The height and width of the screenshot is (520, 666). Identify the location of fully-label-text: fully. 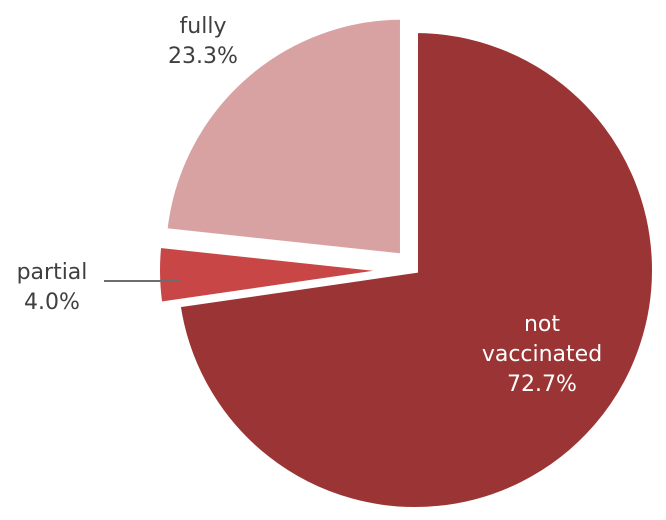
(203, 26).